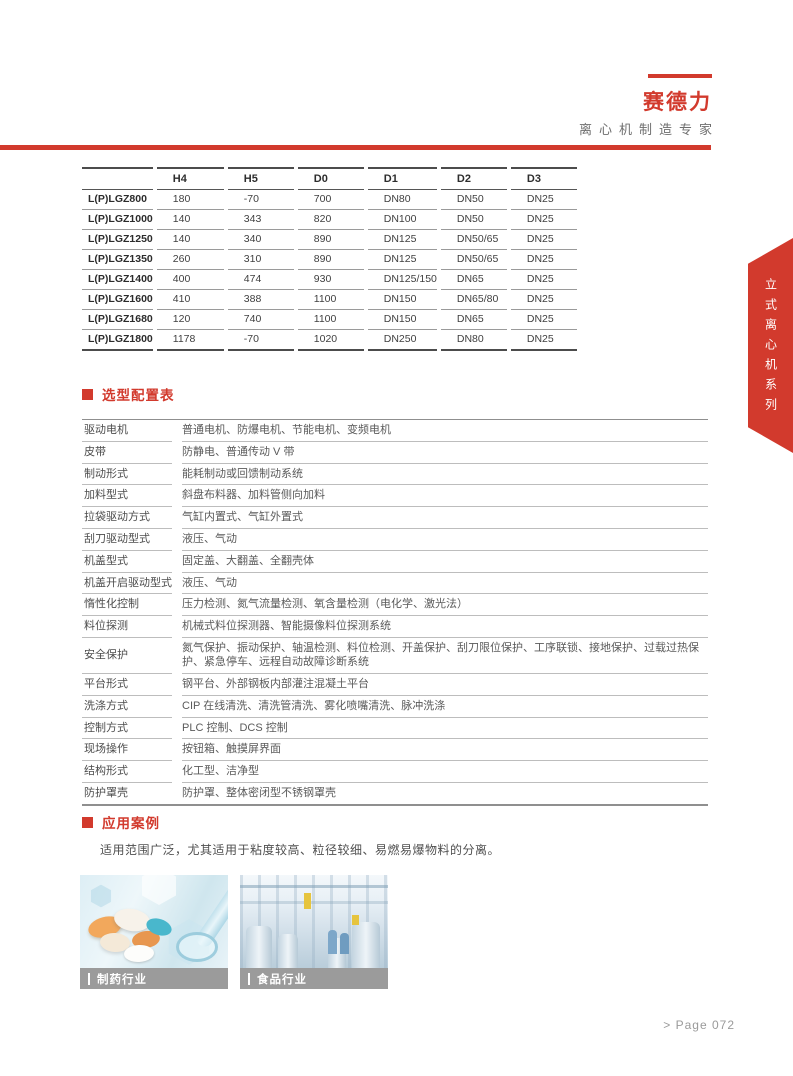 This screenshot has width=793, height=1076. Describe the element at coordinates (445, 627) in the screenshot. I see `config-value-cell: 机械式料位探测器、智能摄像料位探测系统` at that location.